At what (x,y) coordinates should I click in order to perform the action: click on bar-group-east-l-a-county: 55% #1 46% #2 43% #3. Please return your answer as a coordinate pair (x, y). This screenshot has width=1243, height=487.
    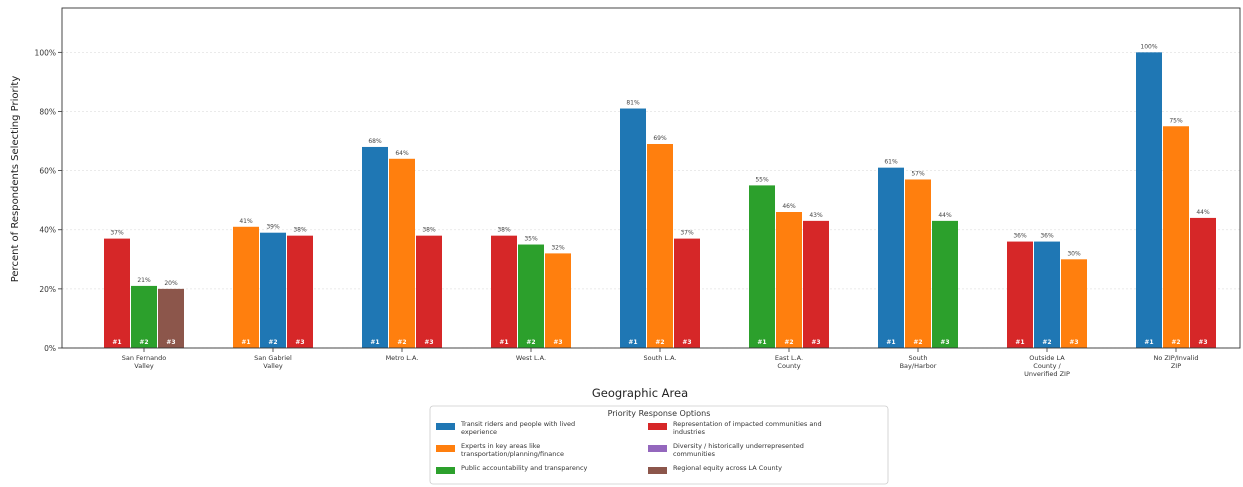
    Looking at the image, I should click on (789, 262).